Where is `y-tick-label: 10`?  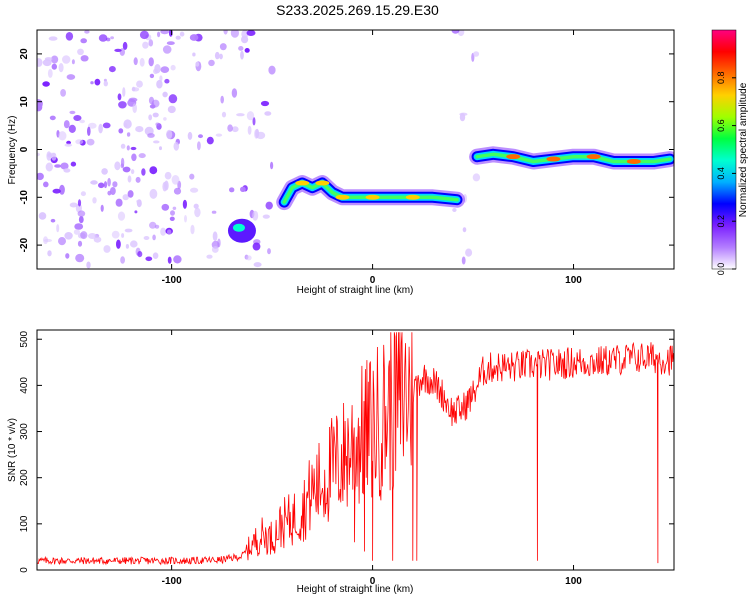 y-tick-label: 10 is located at coordinates (24, 102).